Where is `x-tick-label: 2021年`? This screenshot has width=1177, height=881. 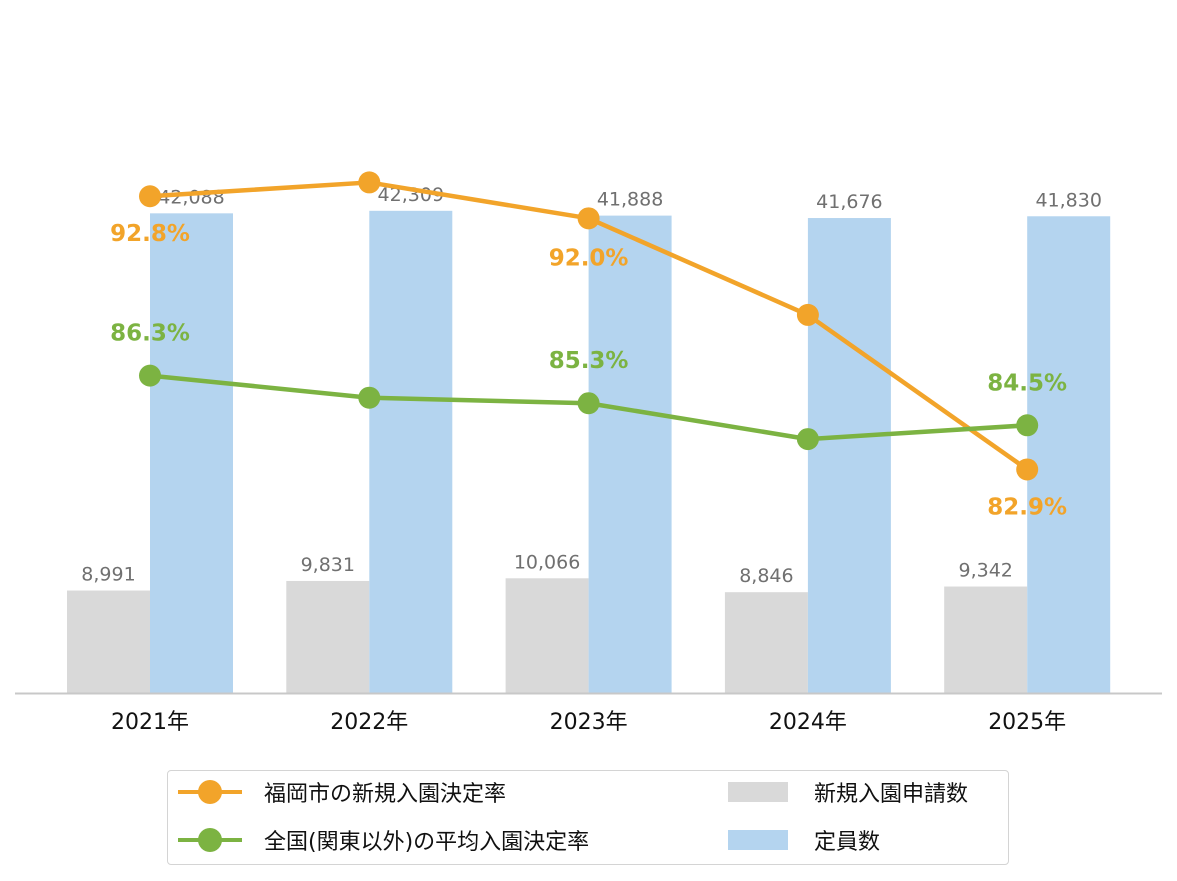
x-tick-label: 2021年 is located at coordinates (150, 722).